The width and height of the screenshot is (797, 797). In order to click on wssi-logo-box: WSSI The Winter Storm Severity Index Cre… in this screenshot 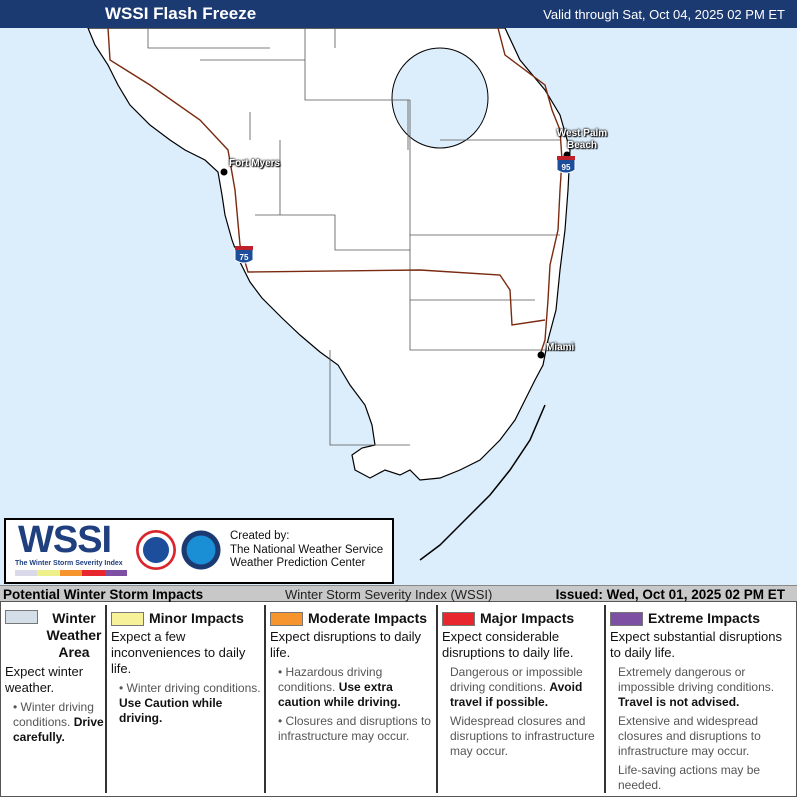, I will do `click(199, 551)`.